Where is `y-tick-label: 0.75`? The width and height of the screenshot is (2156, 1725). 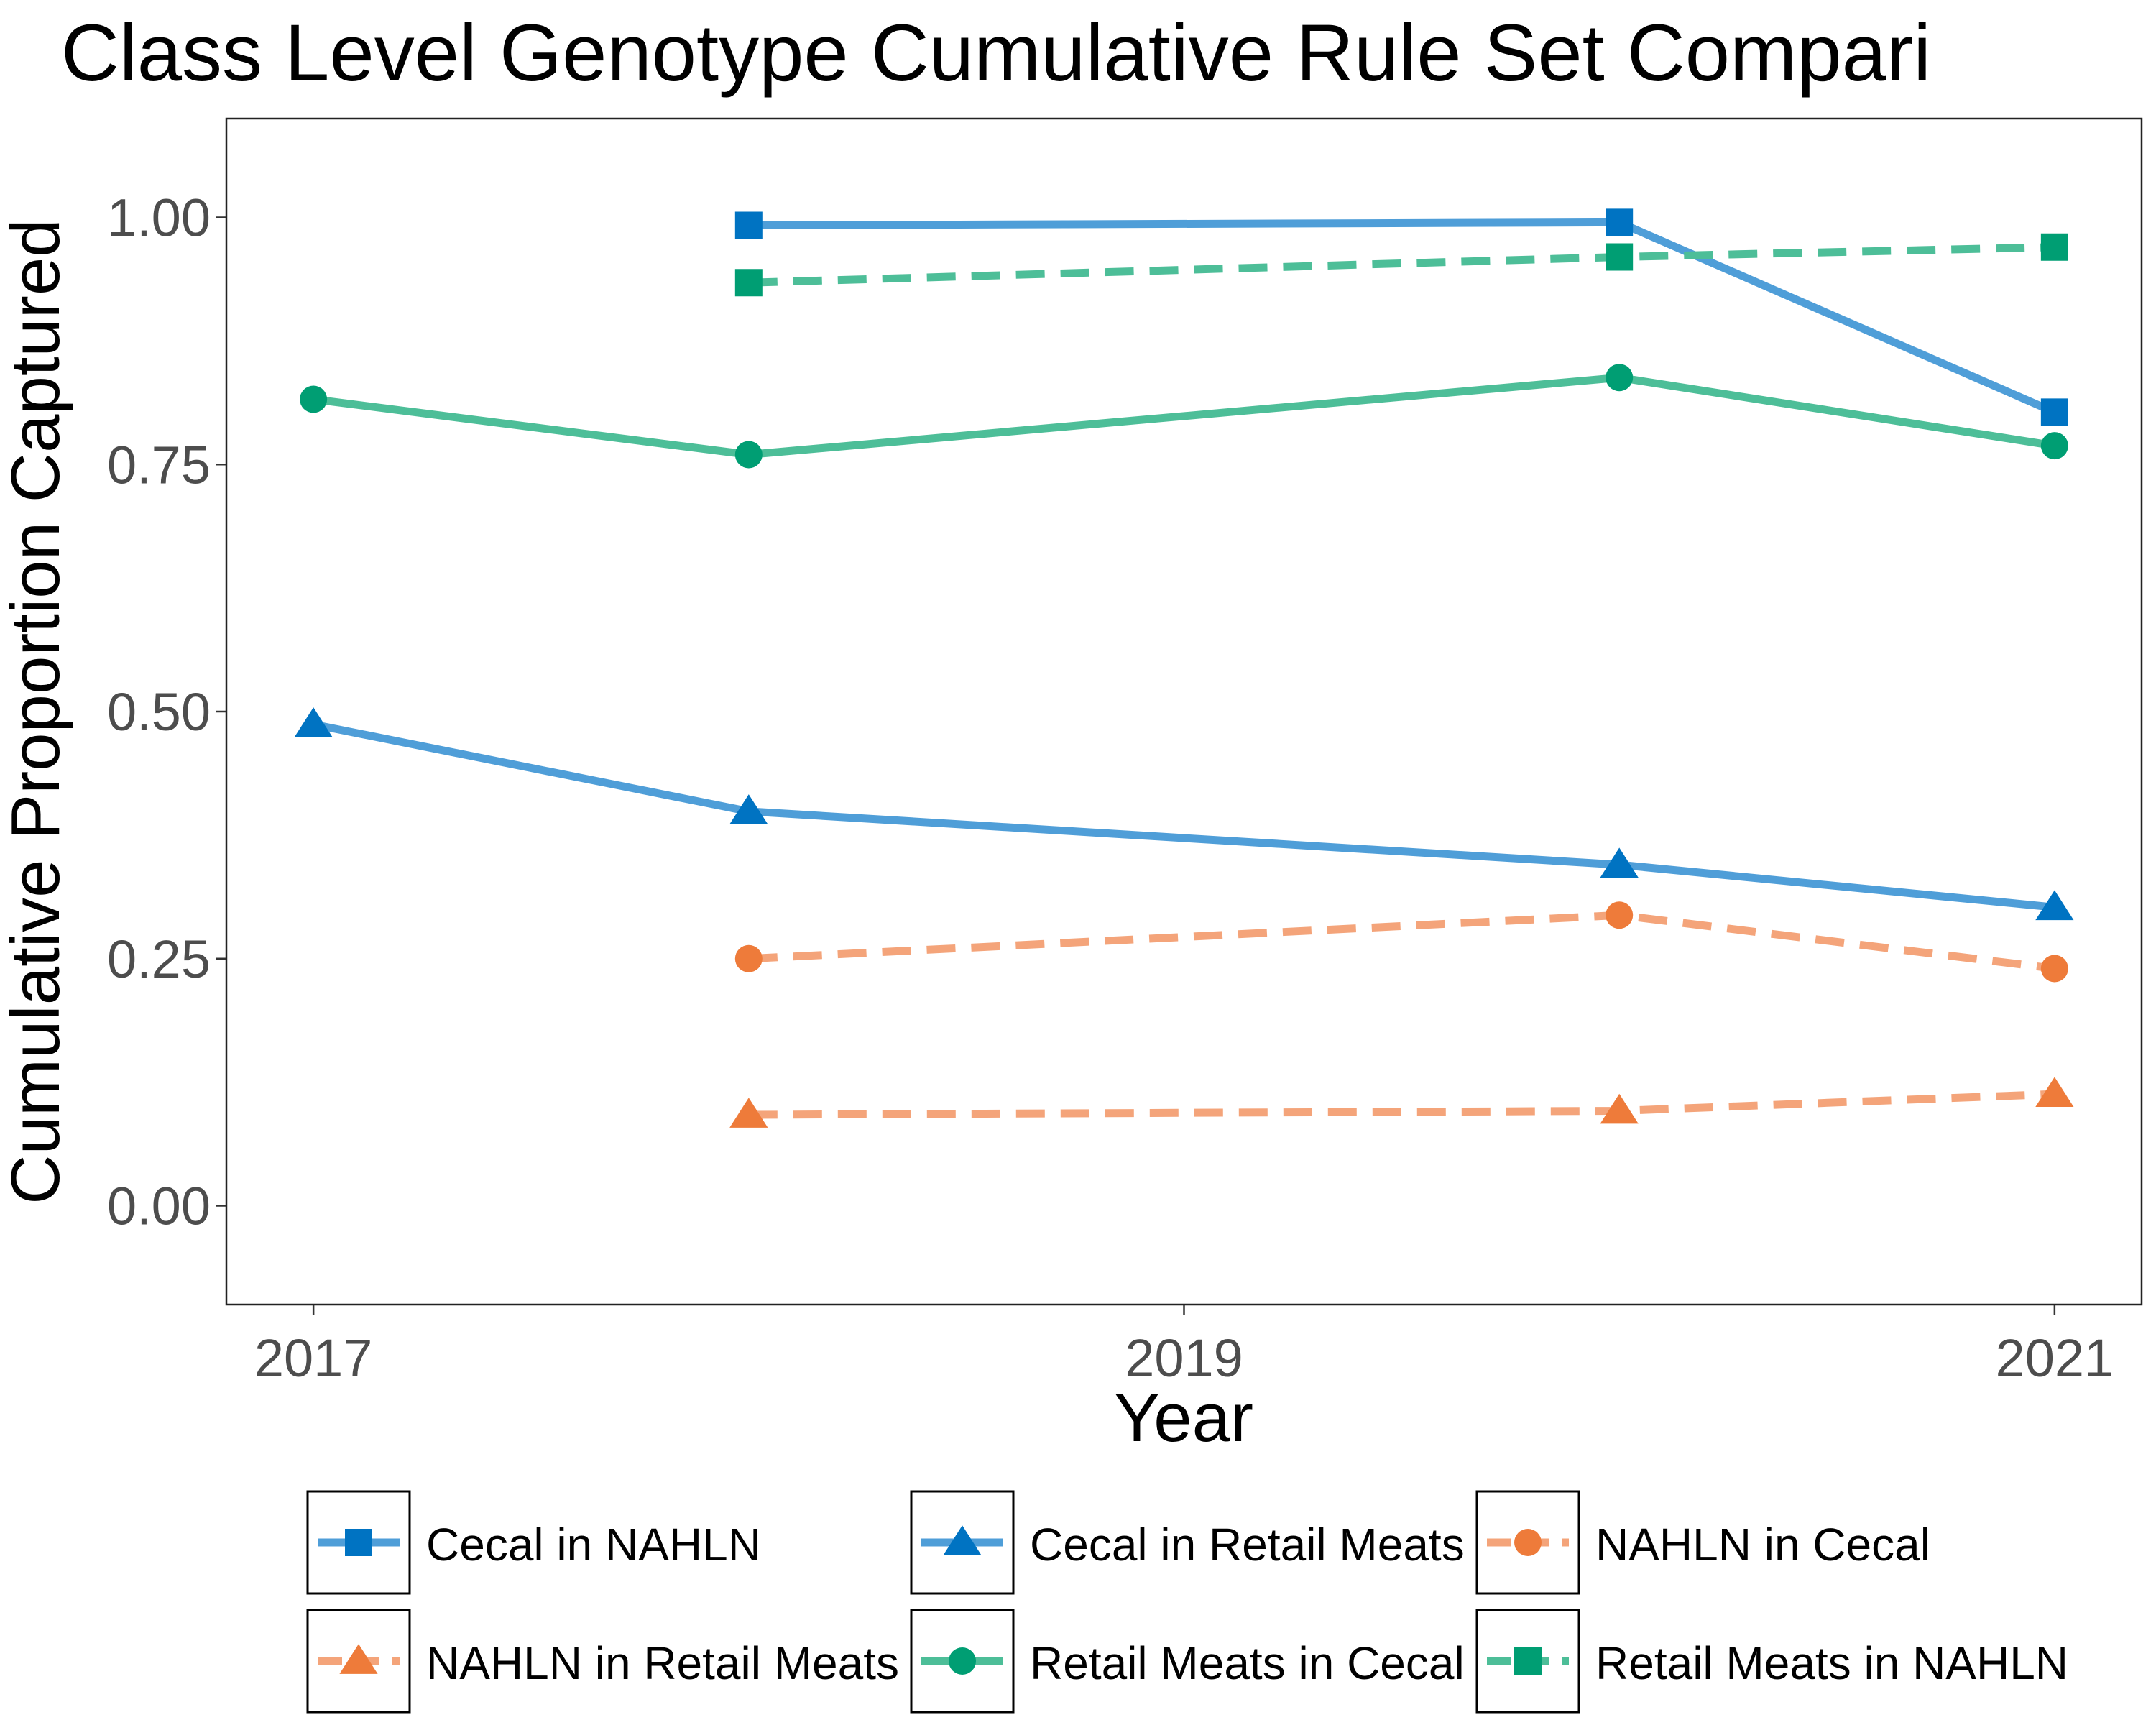 y-tick-label: 0.75 is located at coordinates (159, 464).